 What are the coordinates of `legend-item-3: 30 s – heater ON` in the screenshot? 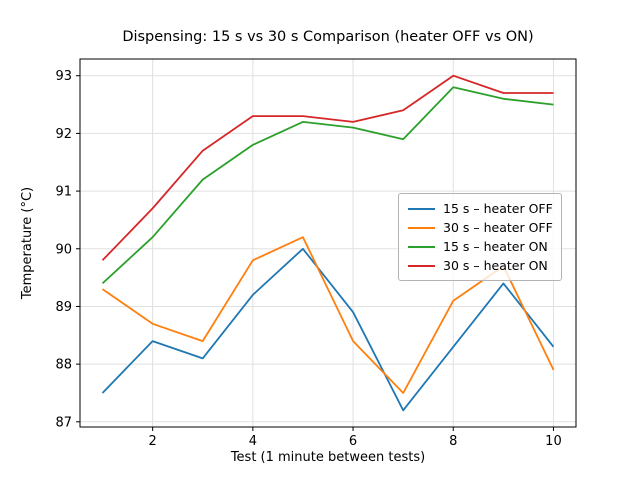 It's located at (481, 265).